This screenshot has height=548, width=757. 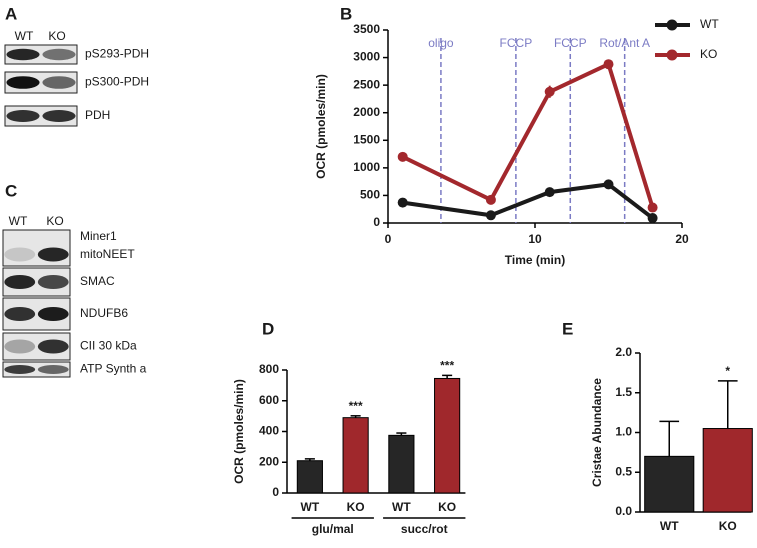 I want to click on blot-label: SMAC, so click(x=97, y=281).